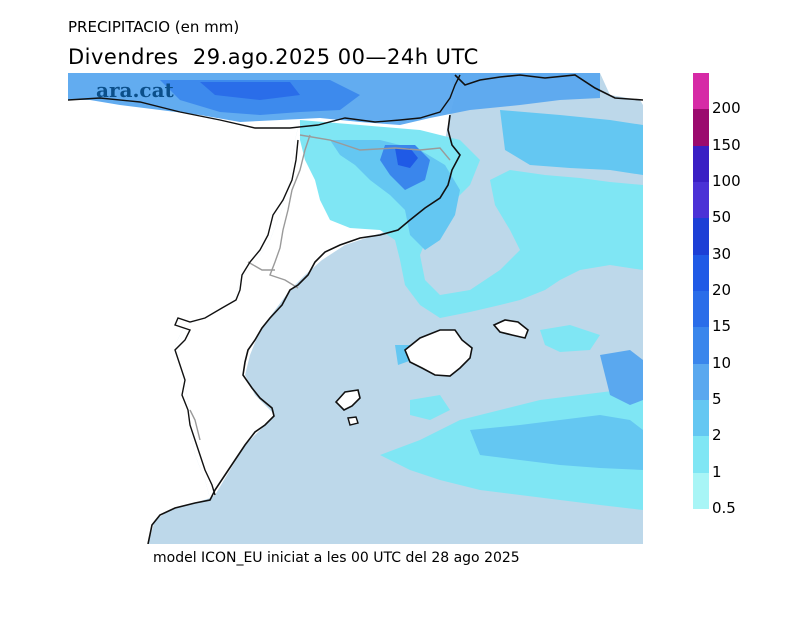 Image resolution: width=800 pixels, height=617 pixels. I want to click on coastline-pyrenees, so click(264, 101).